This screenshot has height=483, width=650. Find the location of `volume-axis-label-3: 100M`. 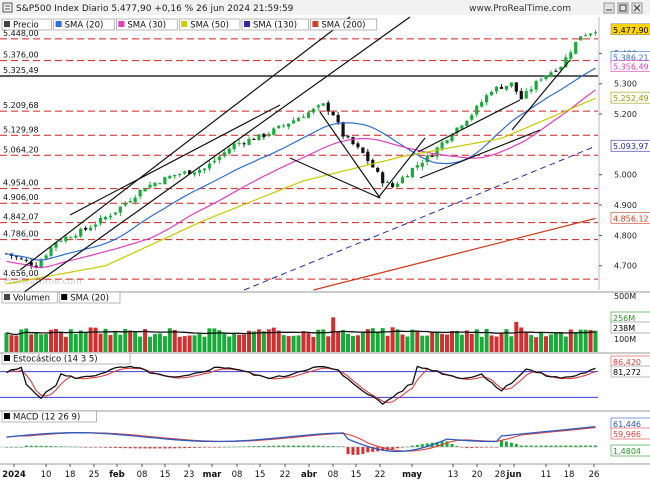

volume-axis-label-3: 100M is located at coordinates (625, 339).